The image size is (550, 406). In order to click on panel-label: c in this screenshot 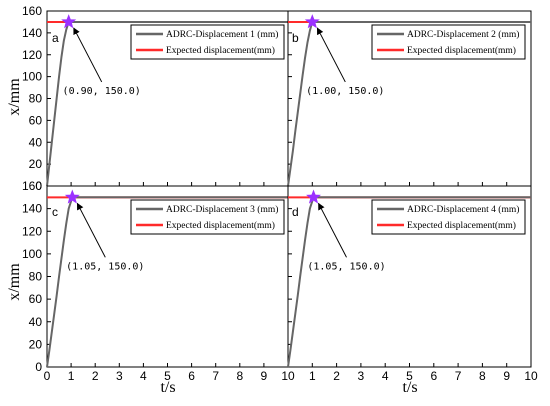, I will do `click(55, 212)`.